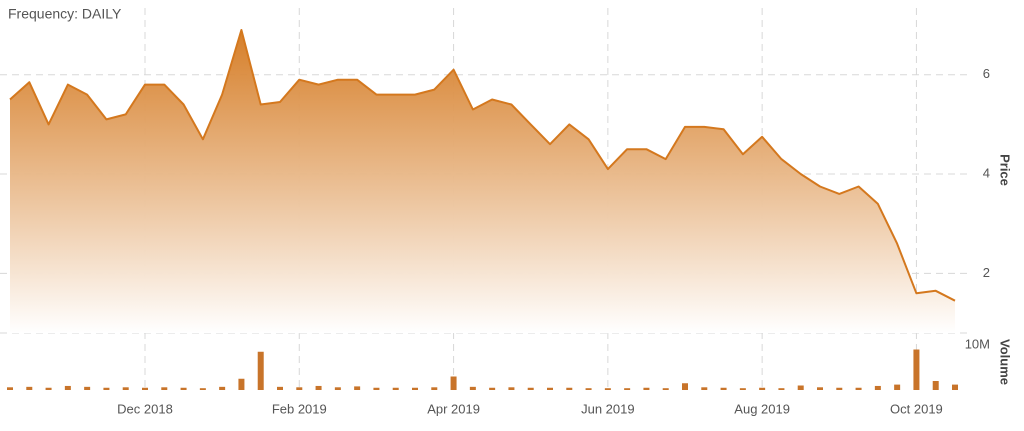 Image resolution: width=1024 pixels, height=431 pixels. What do you see at coordinates (762, 408) in the screenshot?
I see `x-tick-label: Aug 2019` at bounding box center [762, 408].